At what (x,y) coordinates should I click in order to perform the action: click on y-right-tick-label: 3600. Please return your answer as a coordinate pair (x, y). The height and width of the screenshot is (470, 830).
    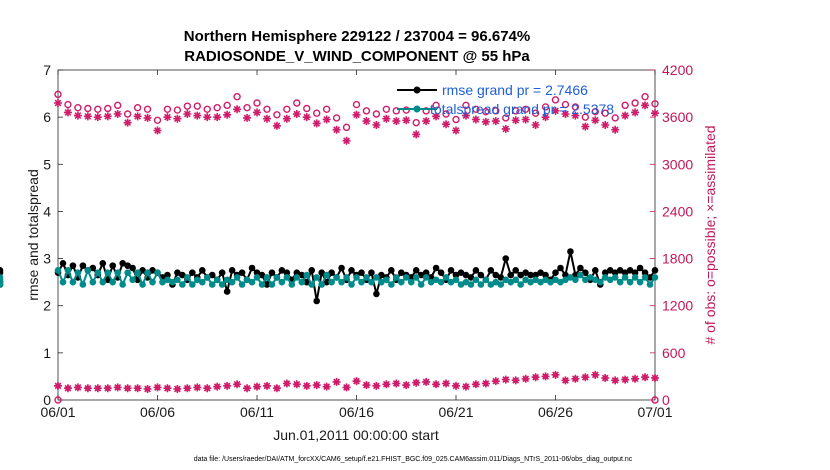
    Looking at the image, I should click on (677, 117).